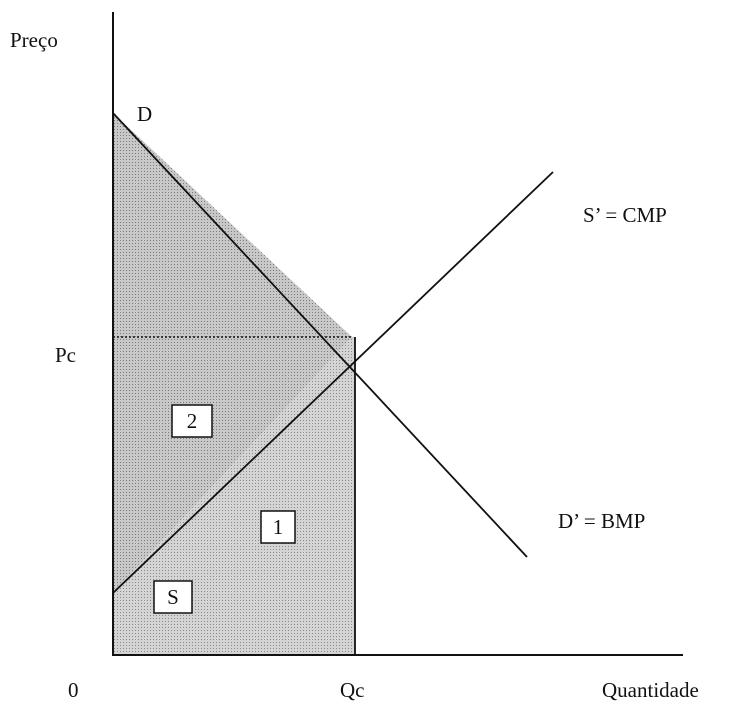 The width and height of the screenshot is (739, 704). What do you see at coordinates (601, 521) in the screenshot?
I see `demand-label: D’ = BMP` at bounding box center [601, 521].